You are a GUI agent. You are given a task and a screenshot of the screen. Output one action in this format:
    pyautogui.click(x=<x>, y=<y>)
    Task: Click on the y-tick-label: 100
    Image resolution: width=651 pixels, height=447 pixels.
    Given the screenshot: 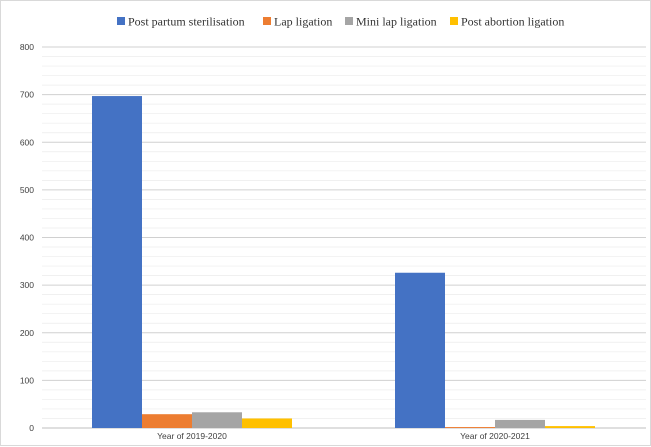 What is the action you would take?
    pyautogui.click(x=27, y=380)
    